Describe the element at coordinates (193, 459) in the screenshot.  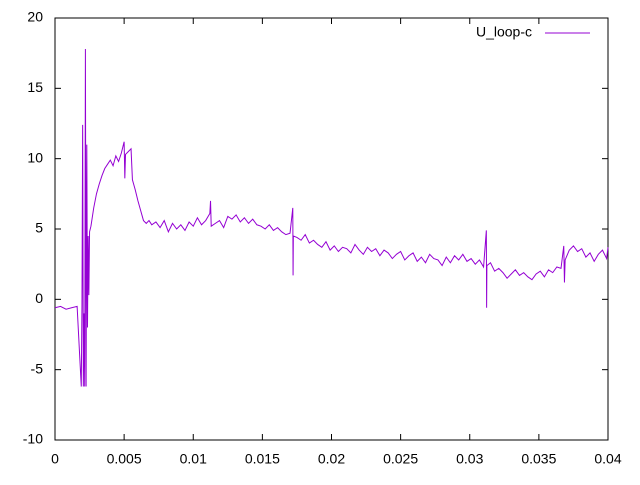
I see `x-tick-label: 0.01` at that location.